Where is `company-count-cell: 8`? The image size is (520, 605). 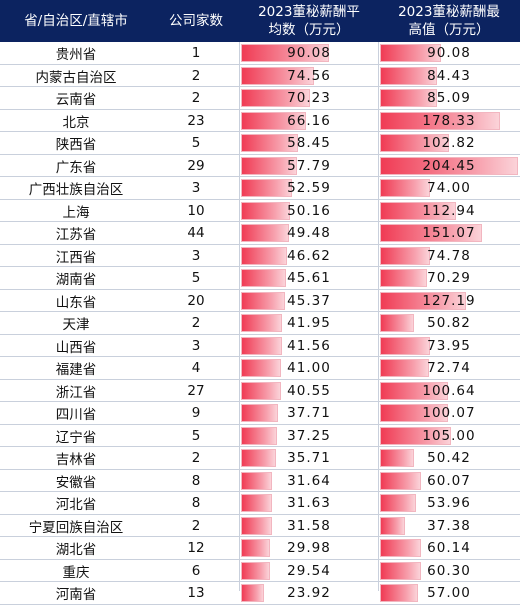
company-count-cell: 8 is located at coordinates (196, 503).